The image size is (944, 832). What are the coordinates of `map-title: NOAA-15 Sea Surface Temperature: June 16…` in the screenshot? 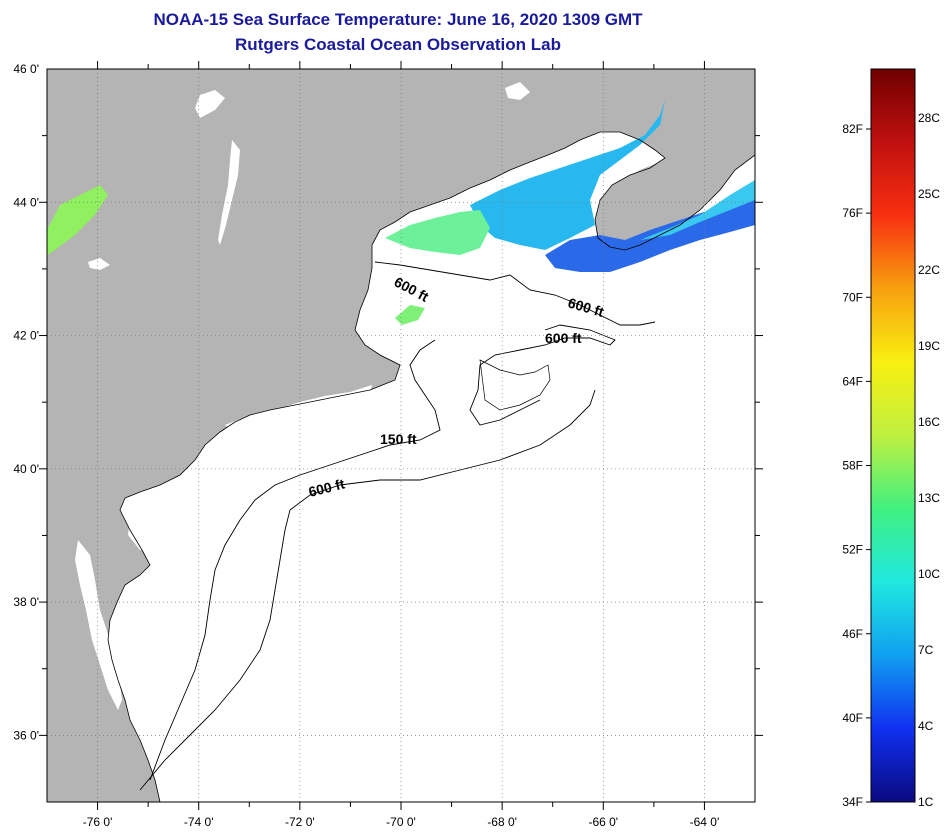 It's located at (398, 19).